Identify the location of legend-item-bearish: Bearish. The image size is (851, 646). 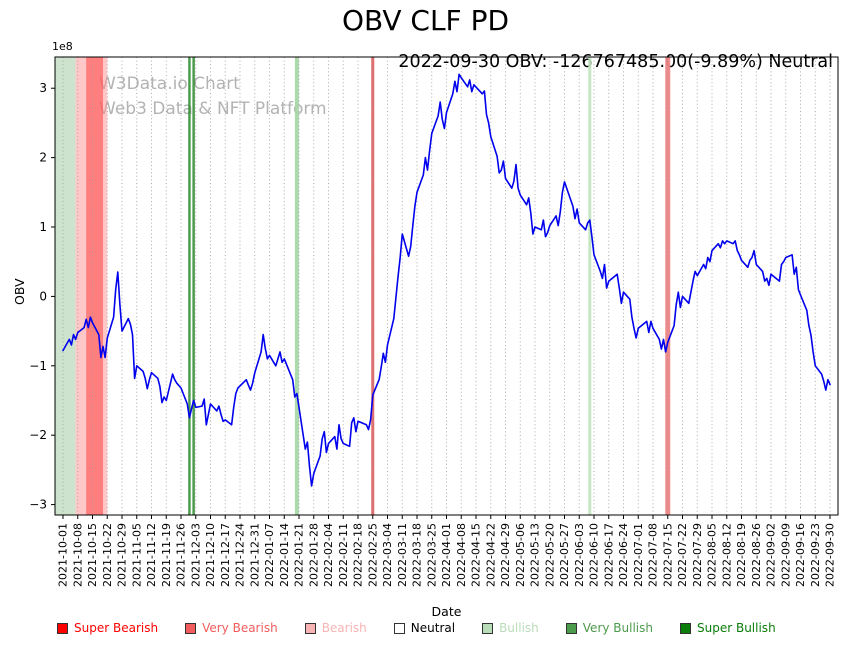
(335, 628).